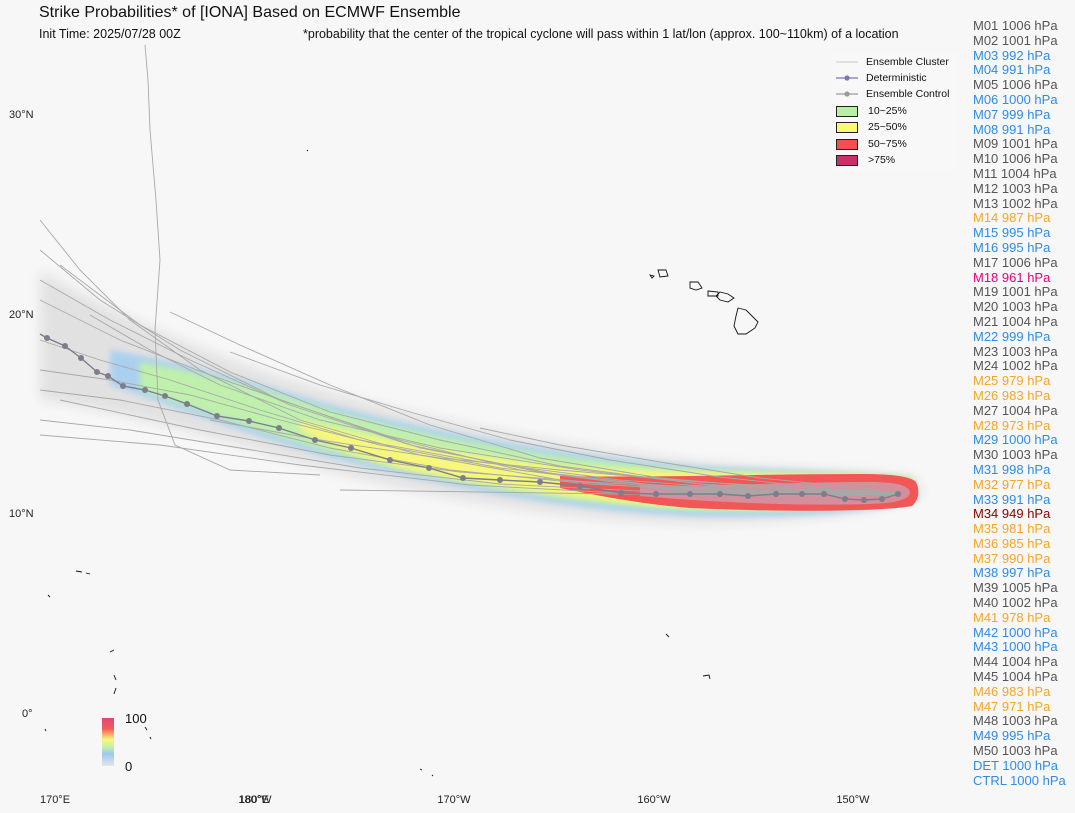 Image resolution: width=1075 pixels, height=813 pixels. Describe the element at coordinates (1012, 277) in the screenshot. I see `member-pressure-item: M18 961 hPa` at that location.